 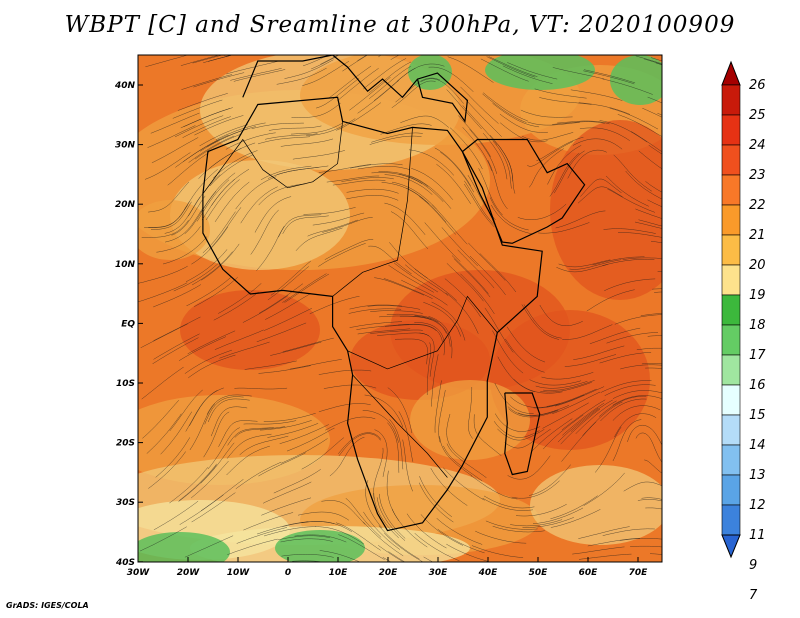 What do you see at coordinates (125, 503) in the screenshot?
I see `lat-tick-label: 30S` at bounding box center [125, 503].